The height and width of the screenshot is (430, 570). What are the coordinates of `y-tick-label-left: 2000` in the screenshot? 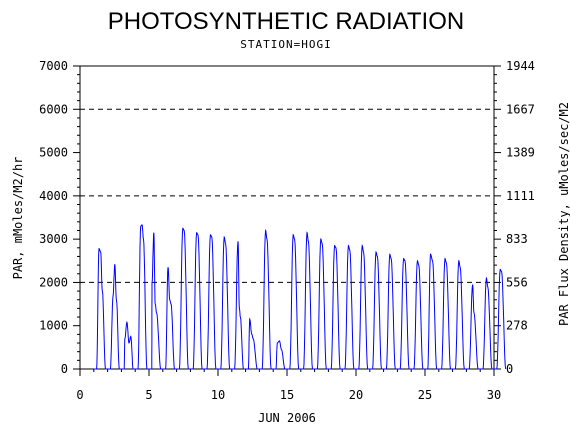 It's located at (53, 282).